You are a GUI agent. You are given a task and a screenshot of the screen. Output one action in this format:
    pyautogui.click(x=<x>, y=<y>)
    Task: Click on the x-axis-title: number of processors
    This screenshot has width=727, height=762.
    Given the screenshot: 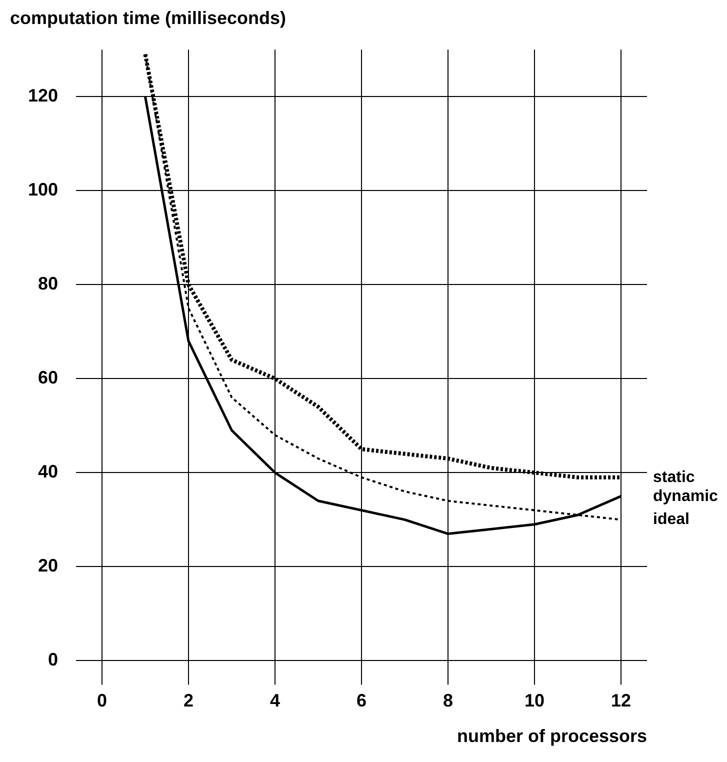 What is the action you would take?
    pyautogui.click(x=551, y=736)
    